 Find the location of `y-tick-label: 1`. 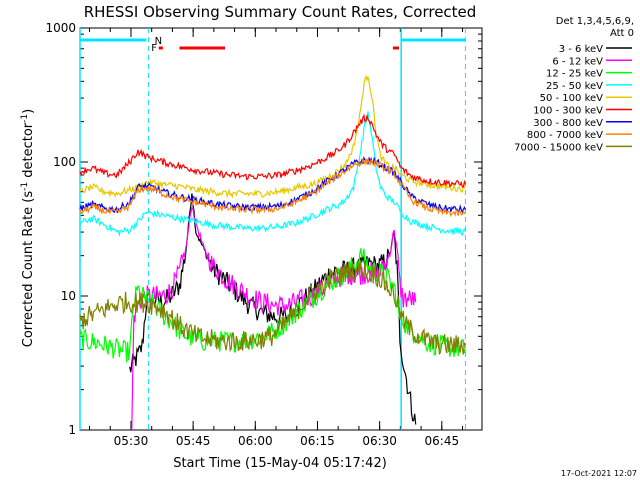

y-tick-label: 1 is located at coordinates (72, 430).